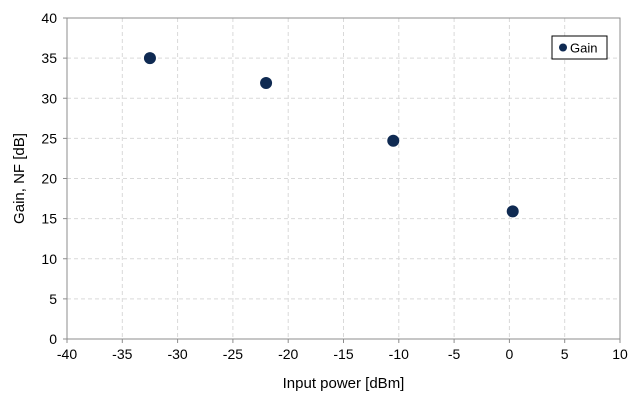 The image size is (642, 394). I want to click on y-tick-label: 15, so click(49, 219).